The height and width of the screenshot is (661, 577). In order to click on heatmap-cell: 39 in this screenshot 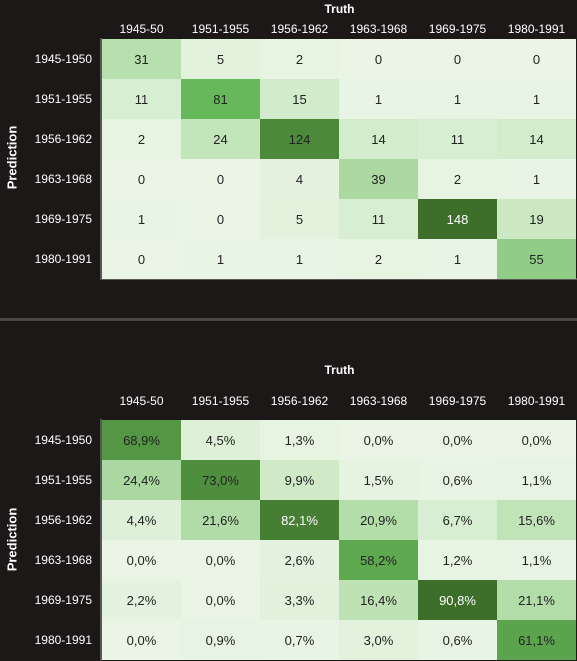, I will do `click(378, 179)`.